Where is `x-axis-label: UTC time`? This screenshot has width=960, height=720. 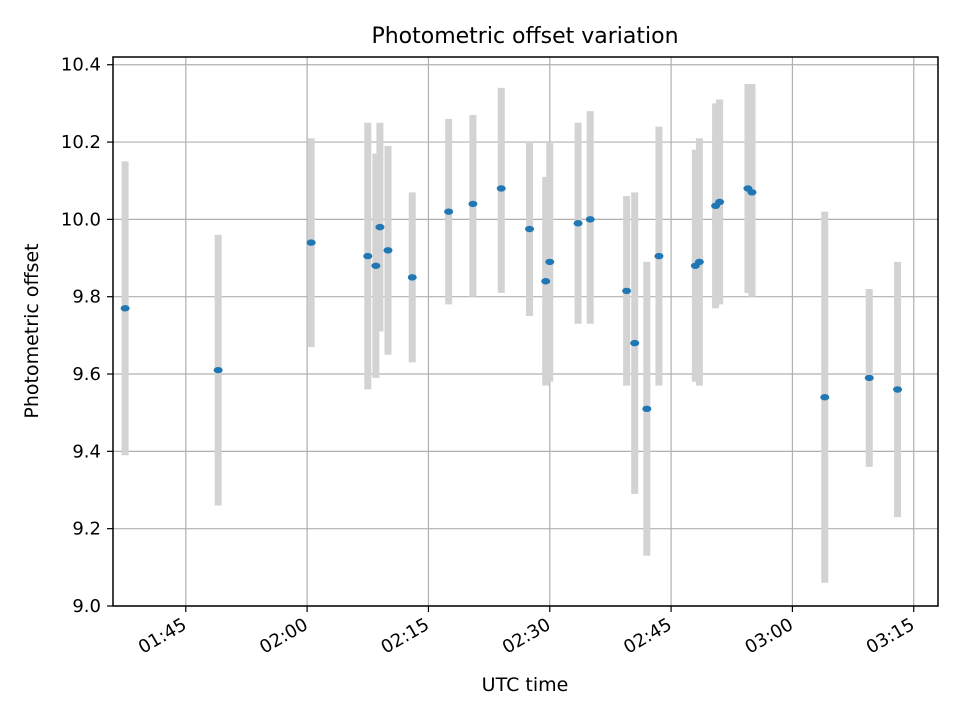 x-axis-label: UTC time is located at coordinates (525, 685).